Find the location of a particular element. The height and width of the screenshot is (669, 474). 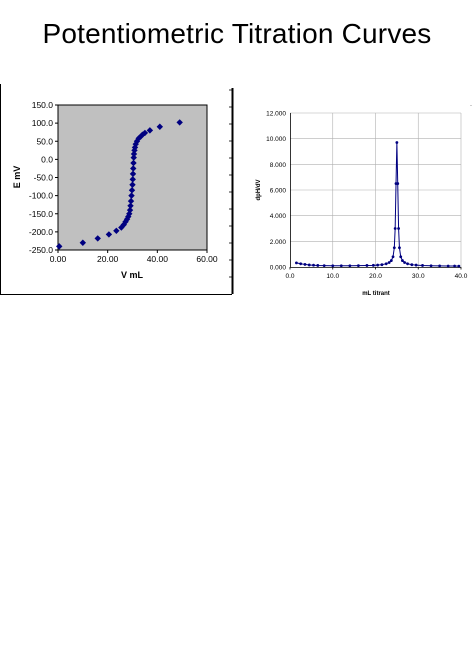

chart-right-xlabel: mL titrant is located at coordinates (376, 294).